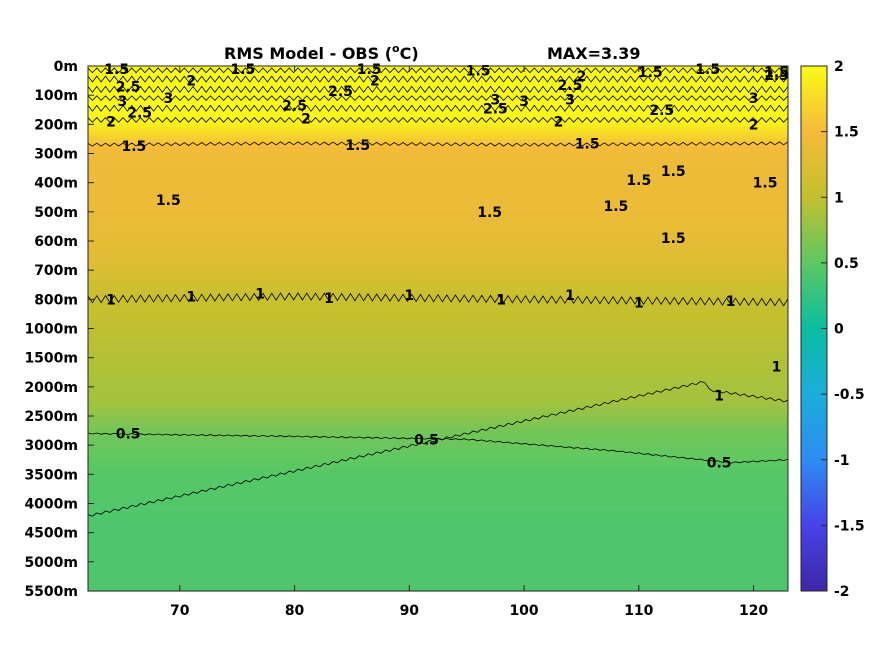 This screenshot has height=656, width=875. Describe the element at coordinates (832, 329) in the screenshot. I see `colorbar: 2 1.5 1 0.5 0 -0.5 -1 -1.5 -2` at that location.